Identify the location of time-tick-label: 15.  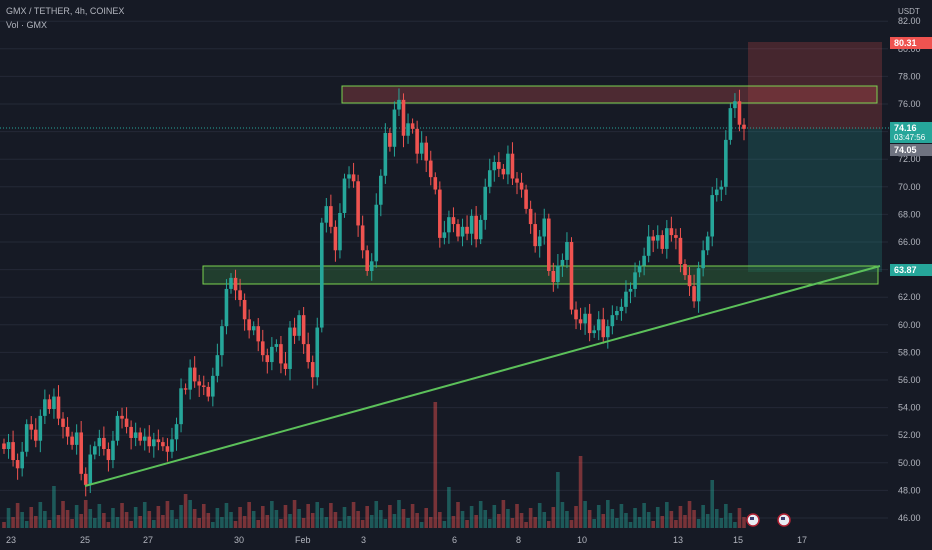
(738, 540).